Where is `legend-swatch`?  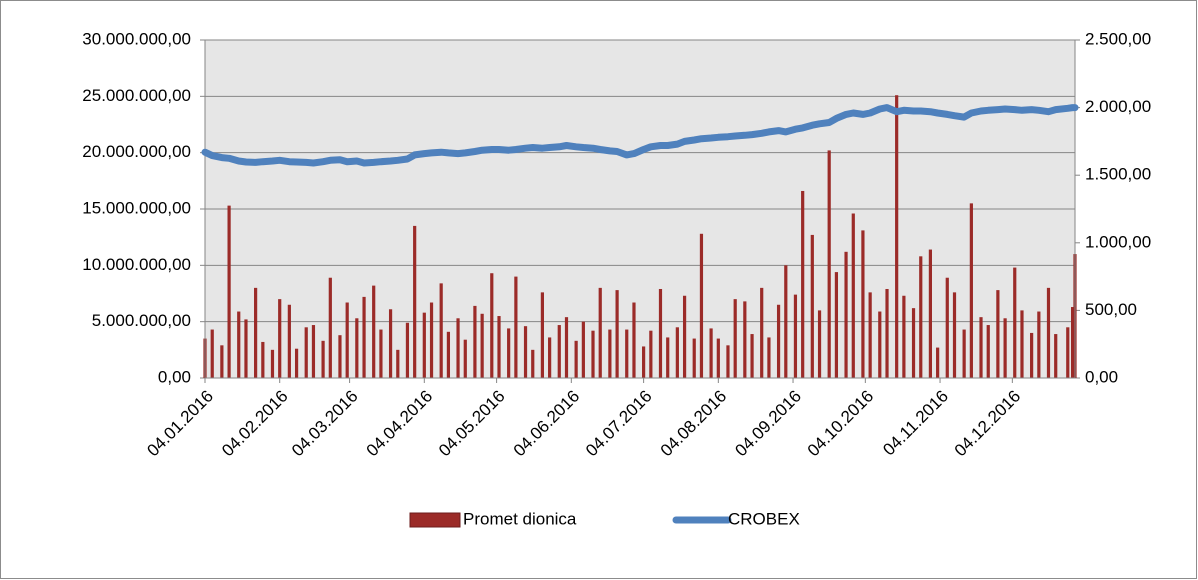 legend-swatch is located at coordinates (435, 520).